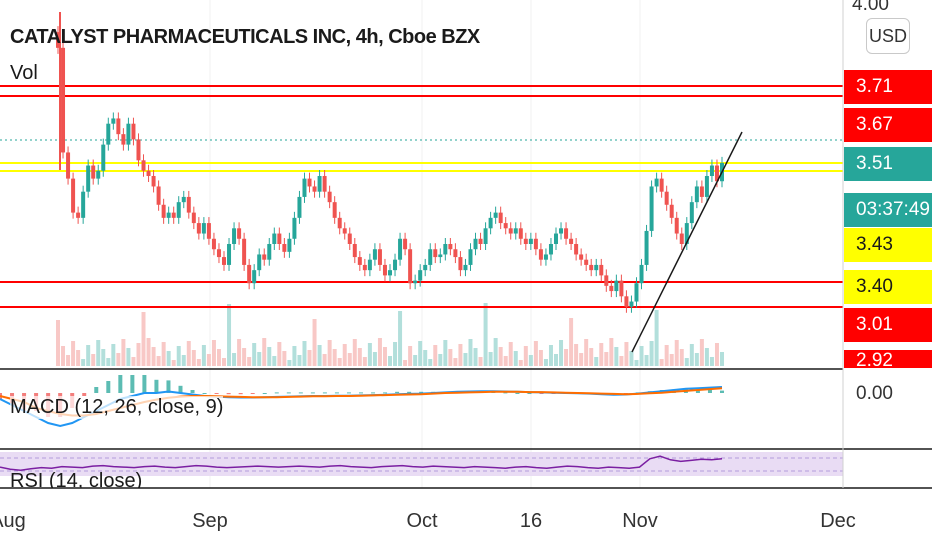 This screenshot has height=550, width=932. What do you see at coordinates (888, 287) in the screenshot?
I see `price-tag: 3.40` at bounding box center [888, 287].